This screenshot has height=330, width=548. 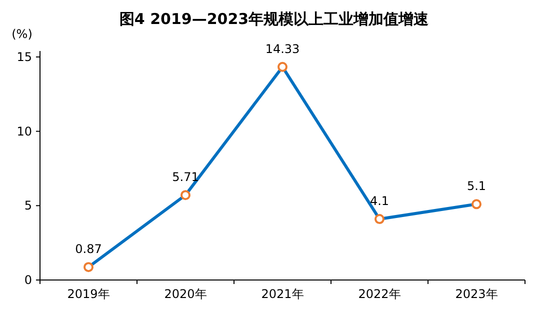 What do you see at coordinates (28, 280) in the screenshot?
I see `y-tick-label: 0` at bounding box center [28, 280].